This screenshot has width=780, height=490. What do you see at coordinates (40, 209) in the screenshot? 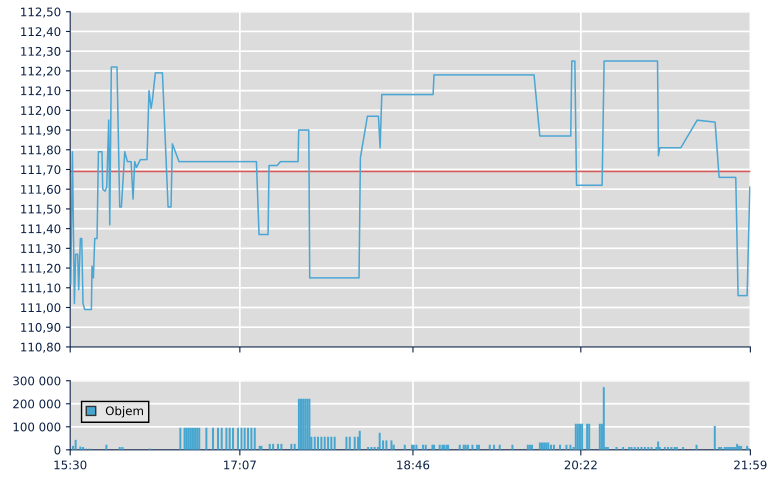
I see `y-tick-label: 111,50` at bounding box center [40, 209].